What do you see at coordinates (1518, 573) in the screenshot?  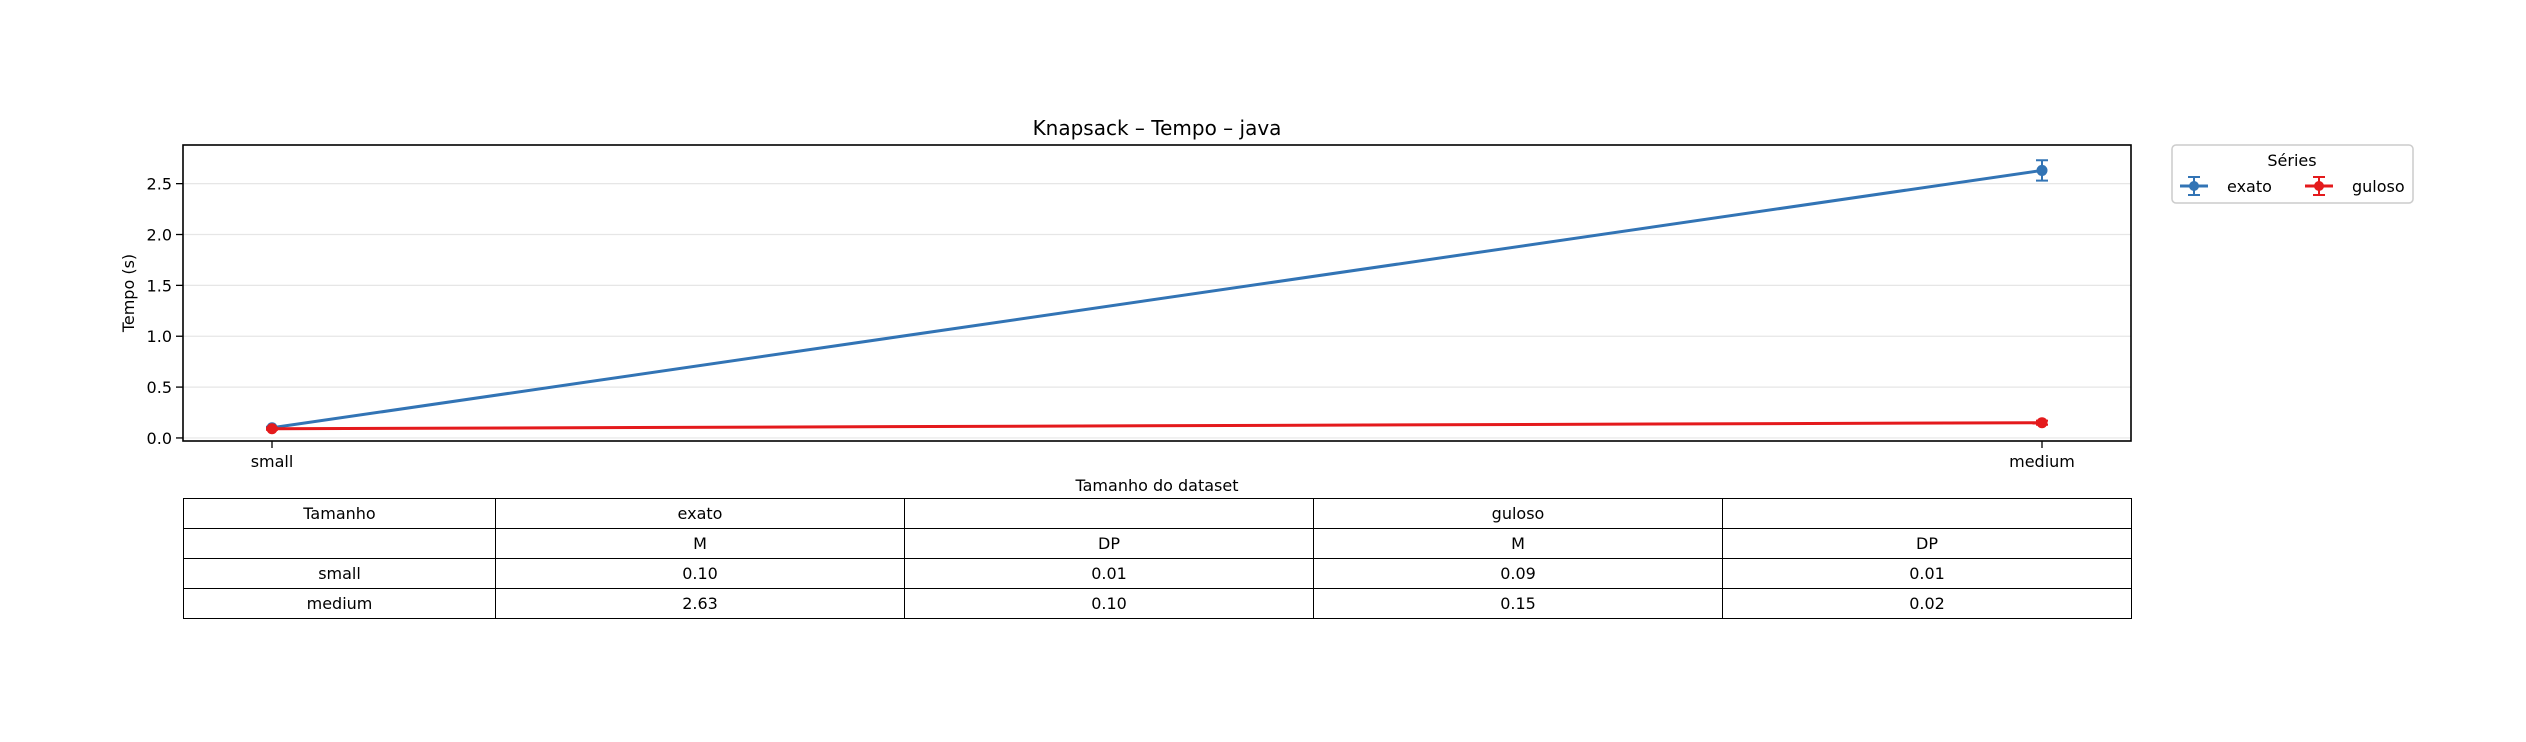 I see `table-cell: 0.09` at bounding box center [1518, 573].